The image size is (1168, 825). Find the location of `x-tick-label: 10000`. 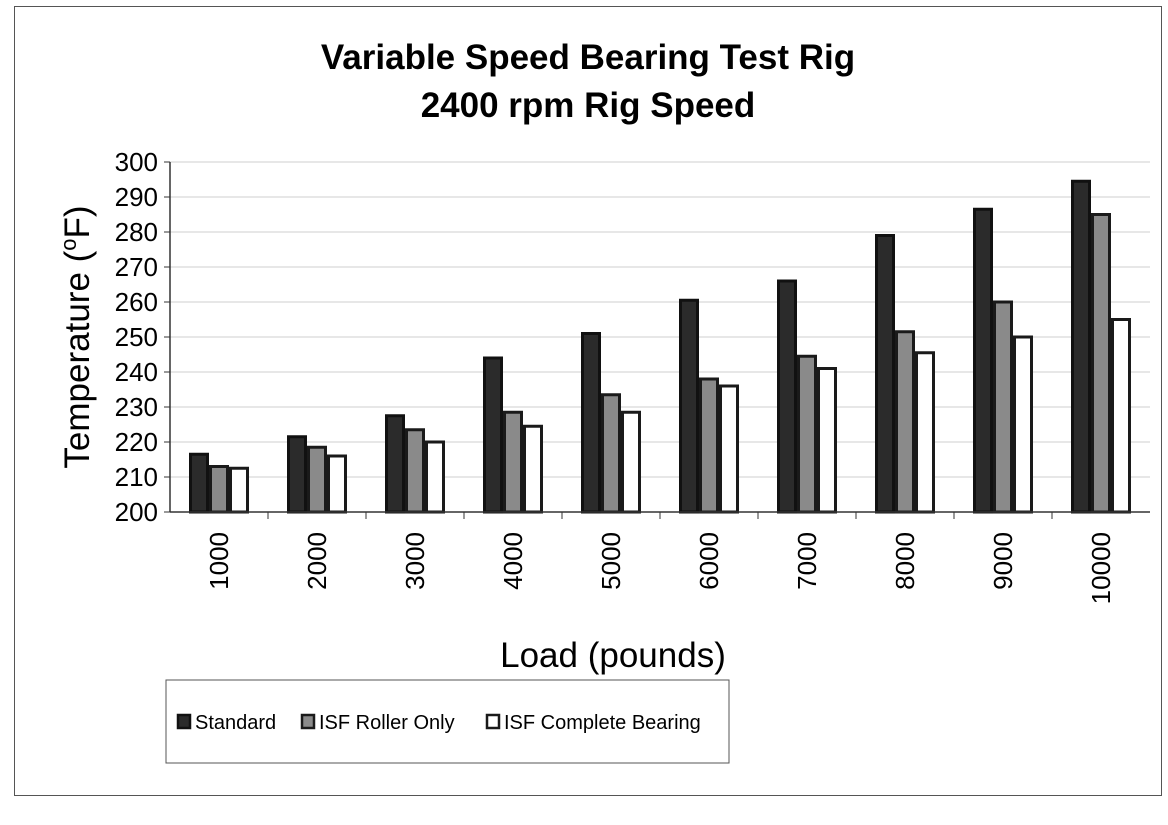

x-tick-label: 10000 is located at coordinates (1101, 568).